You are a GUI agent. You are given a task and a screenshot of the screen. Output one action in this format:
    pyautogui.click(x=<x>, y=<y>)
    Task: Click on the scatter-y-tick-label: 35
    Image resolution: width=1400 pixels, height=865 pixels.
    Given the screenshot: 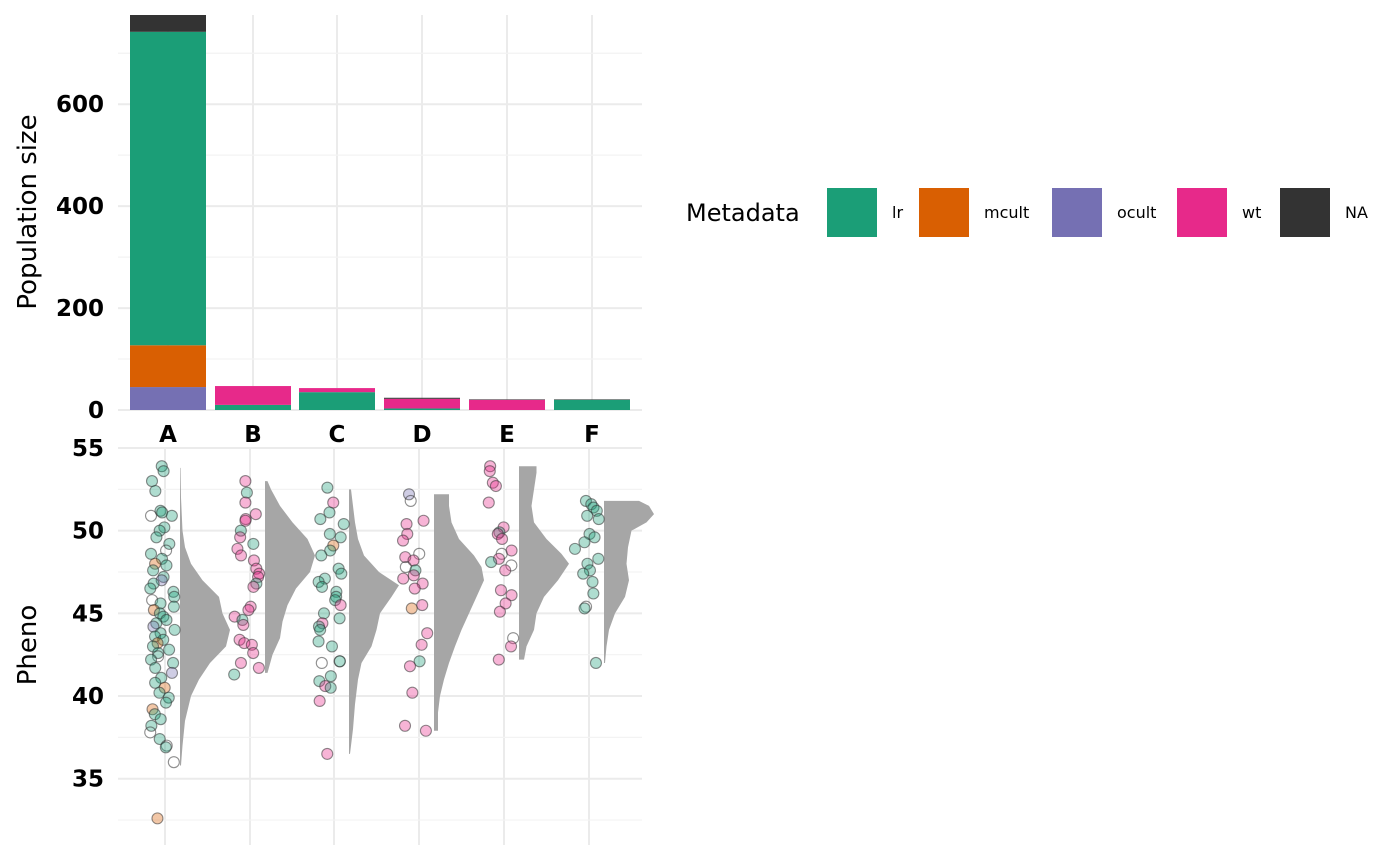 What is the action you would take?
    pyautogui.click(x=88, y=780)
    